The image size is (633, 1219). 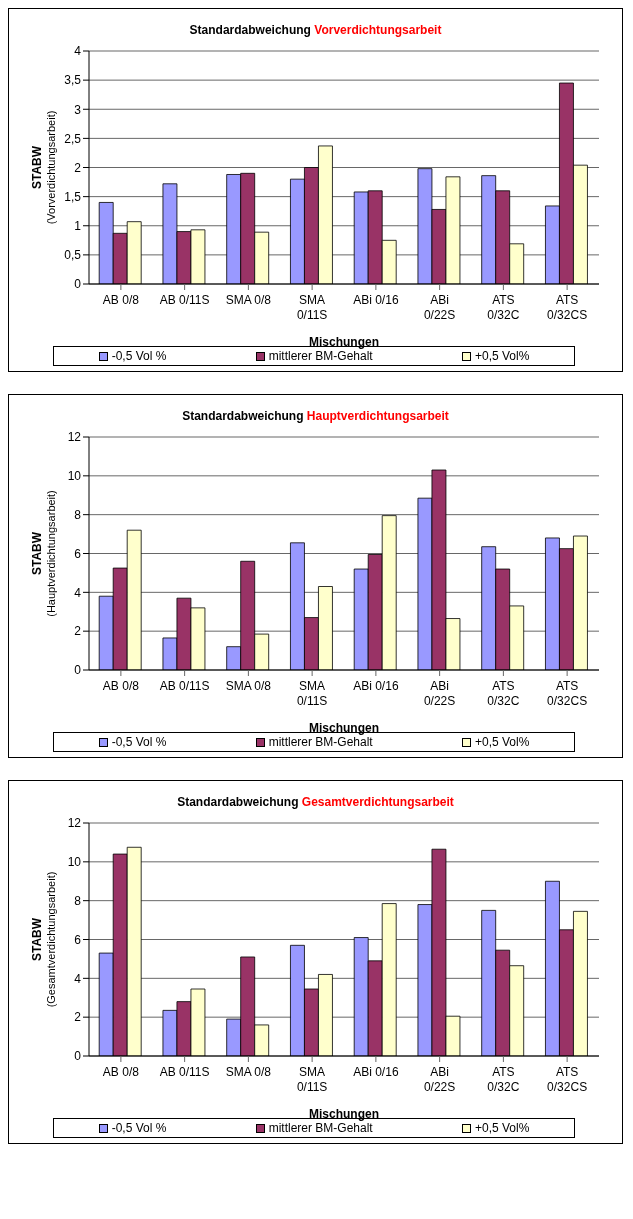 What do you see at coordinates (73, 255) in the screenshot?
I see `y-tick-label: 0,5` at bounding box center [73, 255].